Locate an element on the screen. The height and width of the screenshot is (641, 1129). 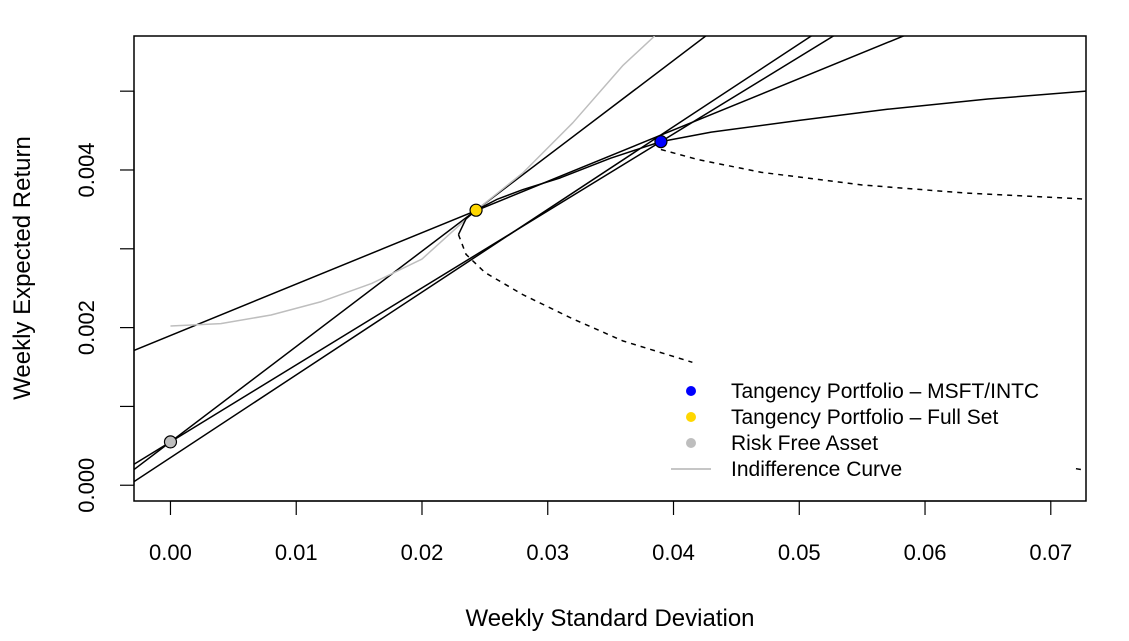
x-tick-label: 0.03 is located at coordinates (547, 552).